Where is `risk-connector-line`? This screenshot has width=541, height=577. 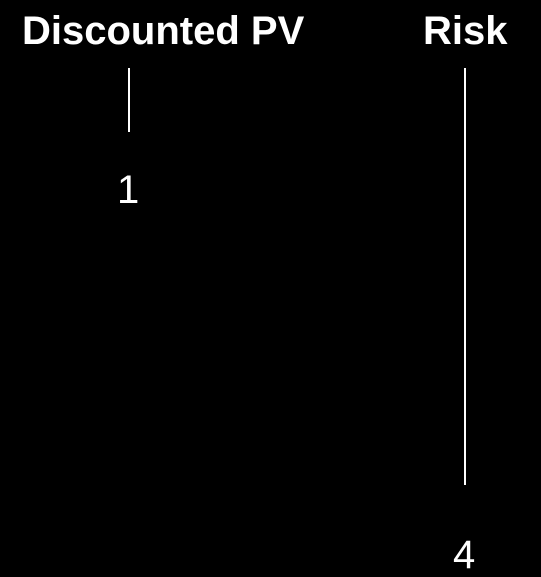
risk-connector-line is located at coordinates (465, 276).